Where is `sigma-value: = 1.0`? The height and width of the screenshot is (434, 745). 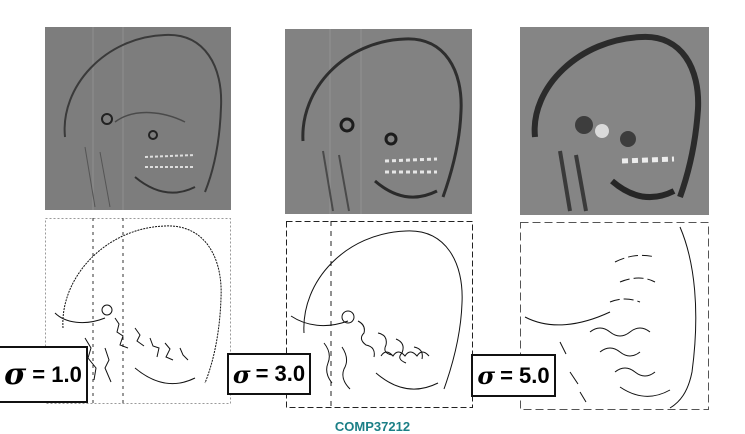 sigma-value: = 1.0 is located at coordinates (57, 374).